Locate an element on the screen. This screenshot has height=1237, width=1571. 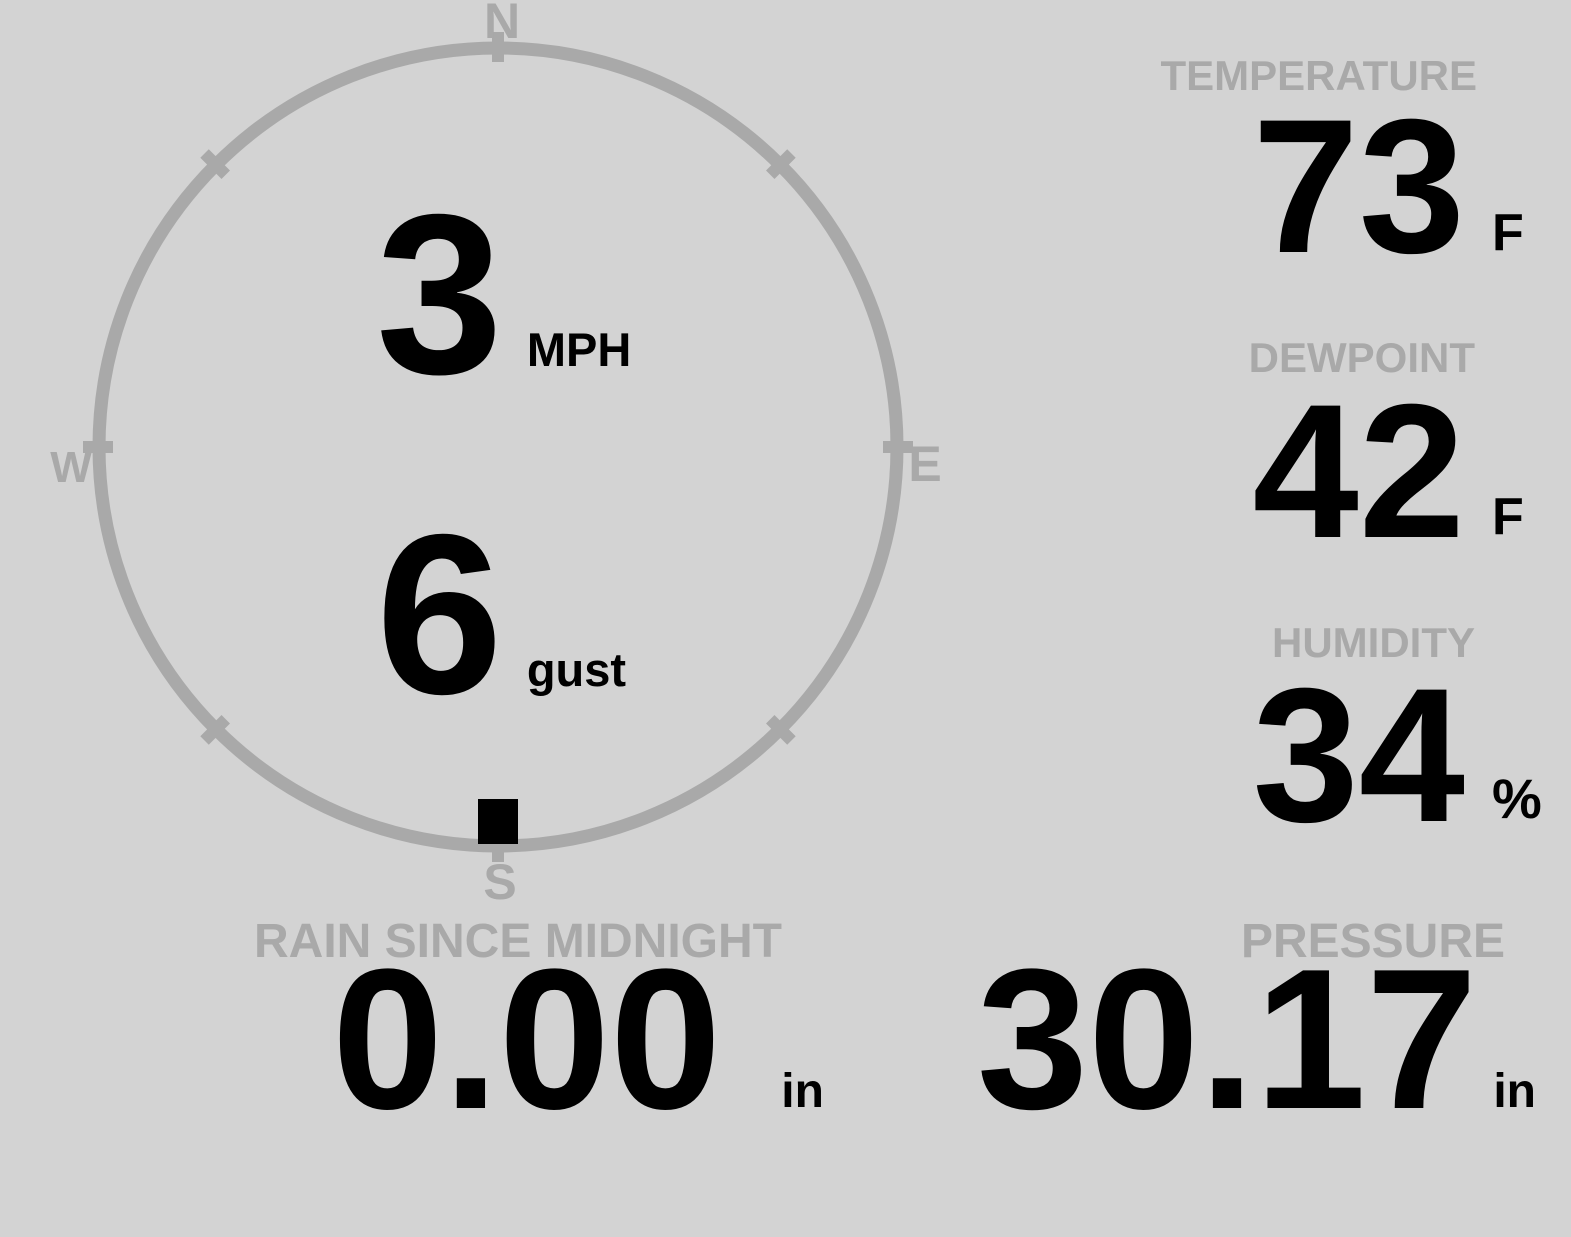
compass-label-west: W is located at coordinates (71, 467).